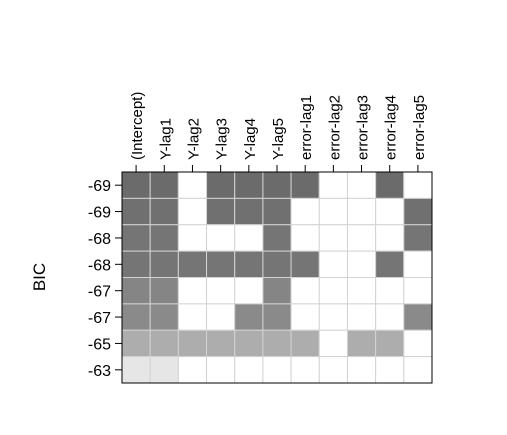 The image size is (507, 435). What do you see at coordinates (222, 139) in the screenshot?
I see `x-tick-label: Y-lag3` at bounding box center [222, 139].